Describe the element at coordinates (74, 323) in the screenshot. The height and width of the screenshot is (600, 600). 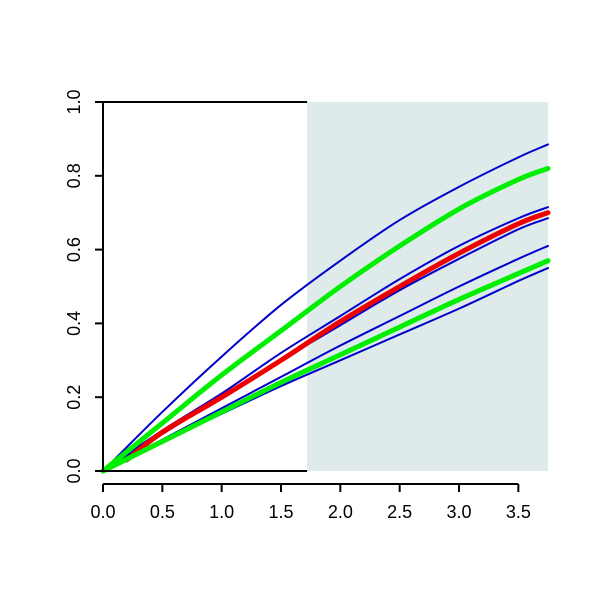
I see `y-tick-label: 0.4` at that location.